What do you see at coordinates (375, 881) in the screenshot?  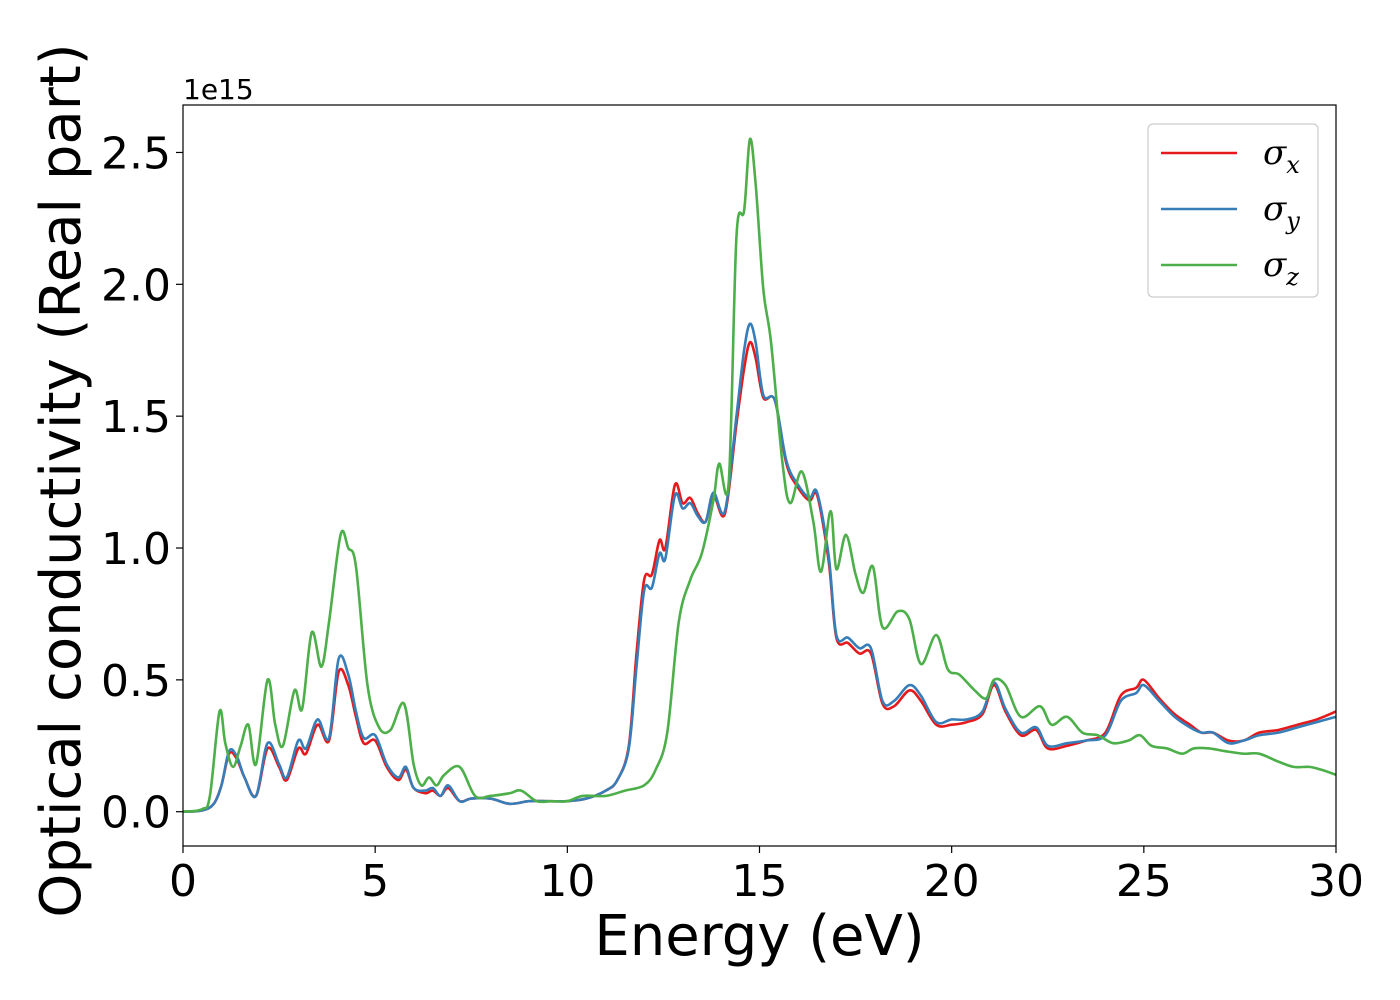 I see `x-tick-label: 5` at bounding box center [375, 881].